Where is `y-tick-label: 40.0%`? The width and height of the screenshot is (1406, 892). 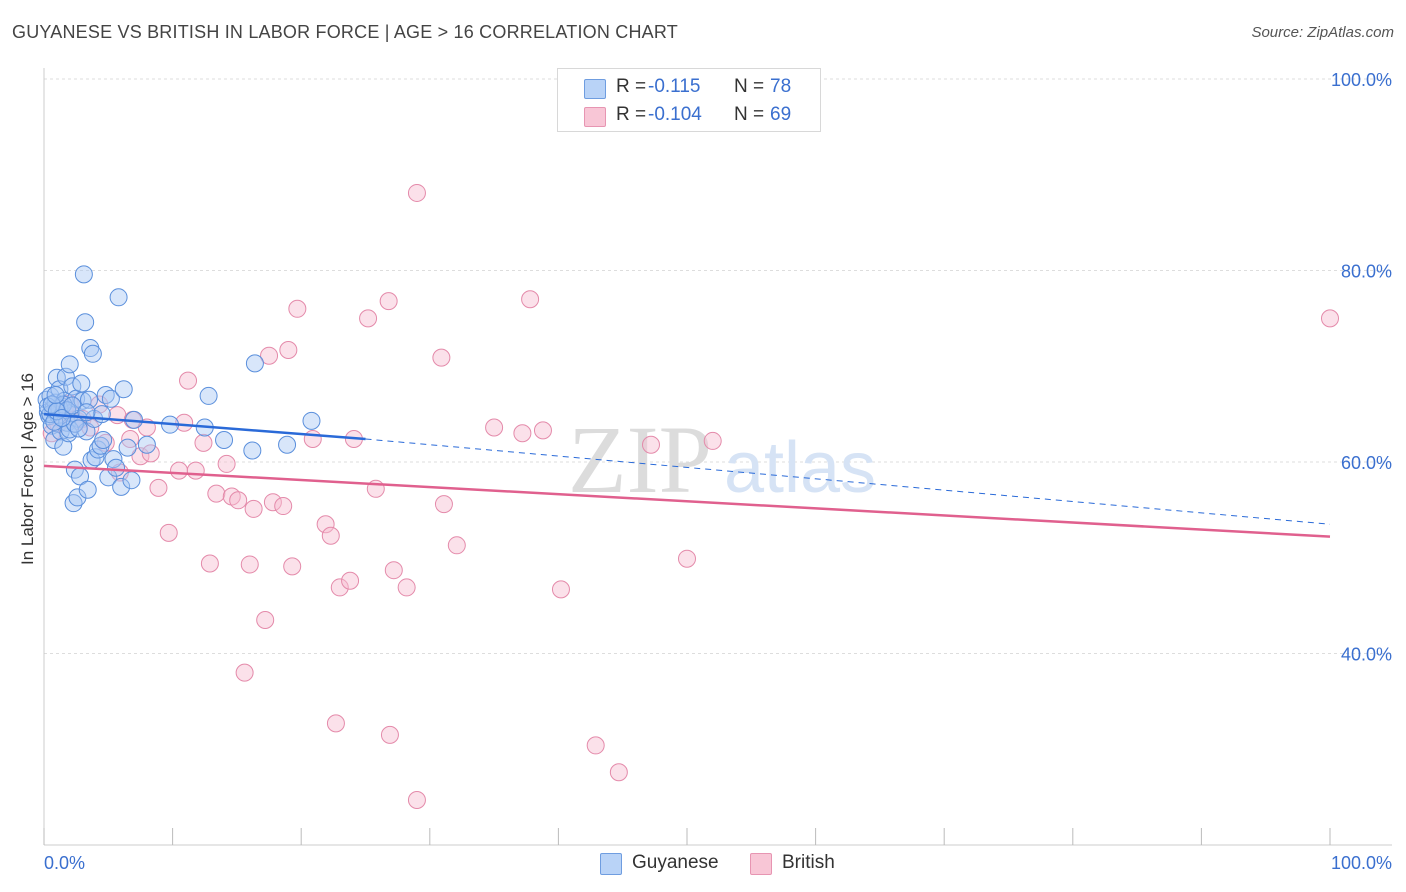
y-tick-label: 40.0% is located at coordinates (1366, 655).